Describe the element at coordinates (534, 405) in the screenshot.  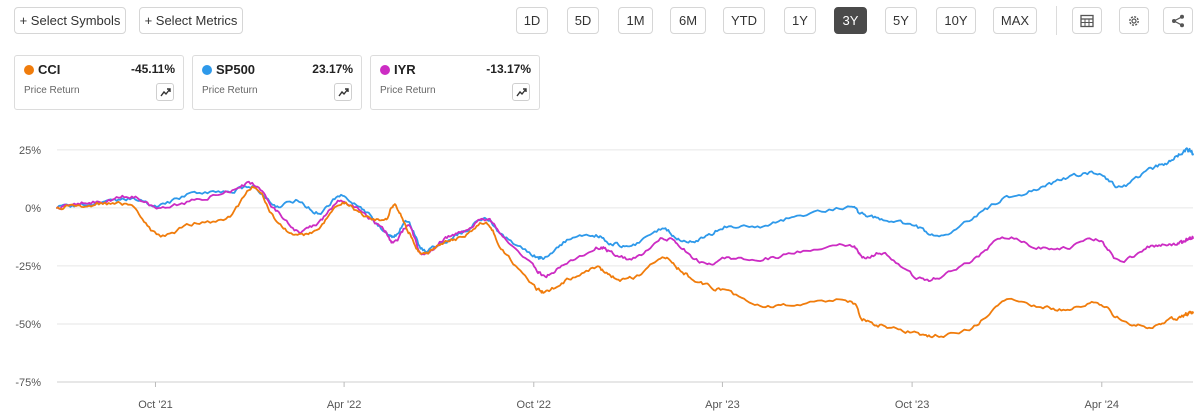
I see `x-tick-label: Oct '22` at that location.